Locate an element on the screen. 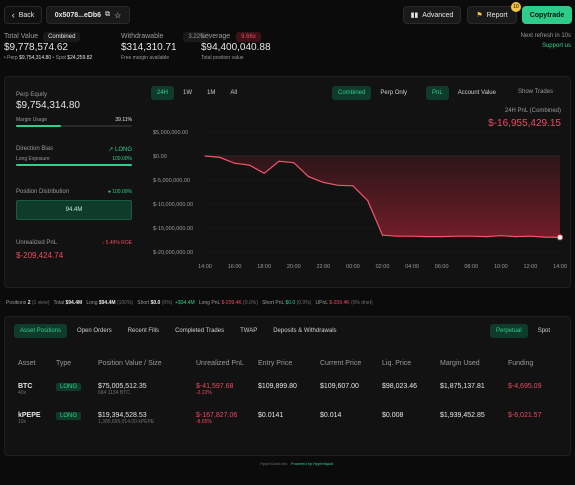 Image resolution: width=575 pixels, height=485 pixels. range-all: All is located at coordinates (234, 93).